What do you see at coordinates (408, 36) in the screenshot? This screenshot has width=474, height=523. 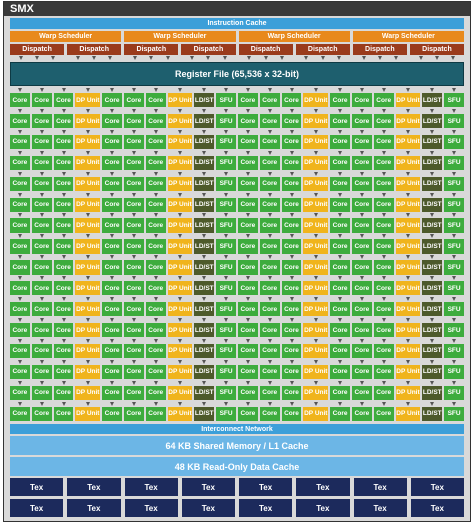 I see `warp-scheduler: Warp Scheduler` at bounding box center [408, 36].